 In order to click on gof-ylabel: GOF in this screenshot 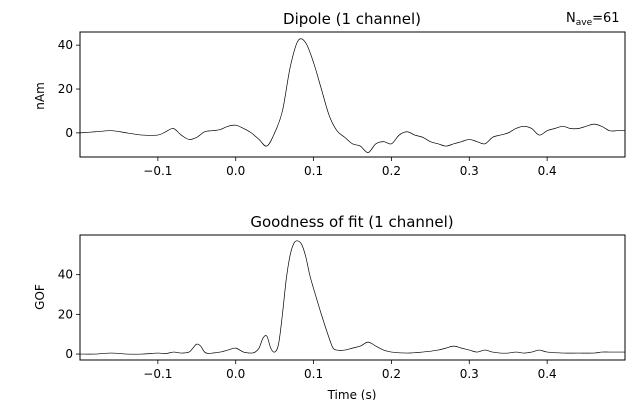, I will do `click(40, 297)`.